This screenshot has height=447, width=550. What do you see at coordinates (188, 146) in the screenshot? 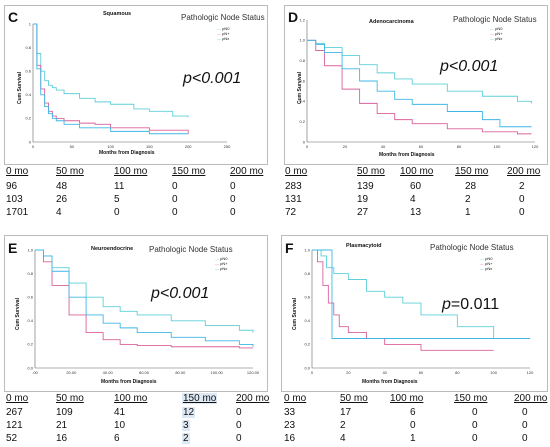
I see `x-tick-label: 200` at bounding box center [188, 146].